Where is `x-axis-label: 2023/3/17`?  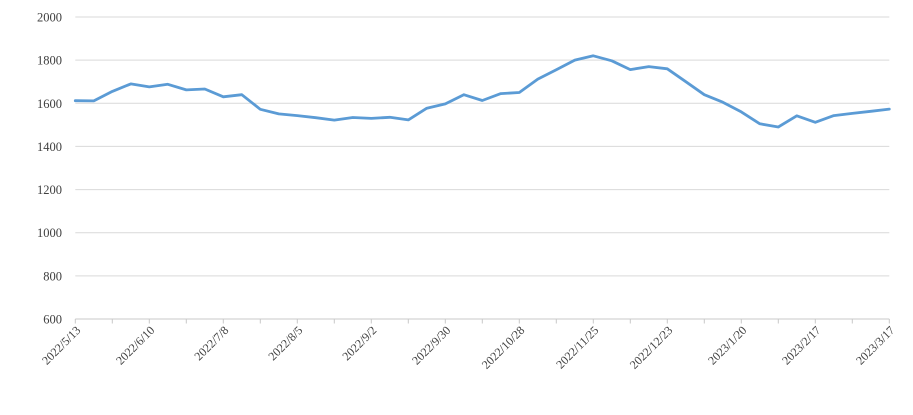 x-axis-label: 2023/3/17 is located at coordinates (875, 345).